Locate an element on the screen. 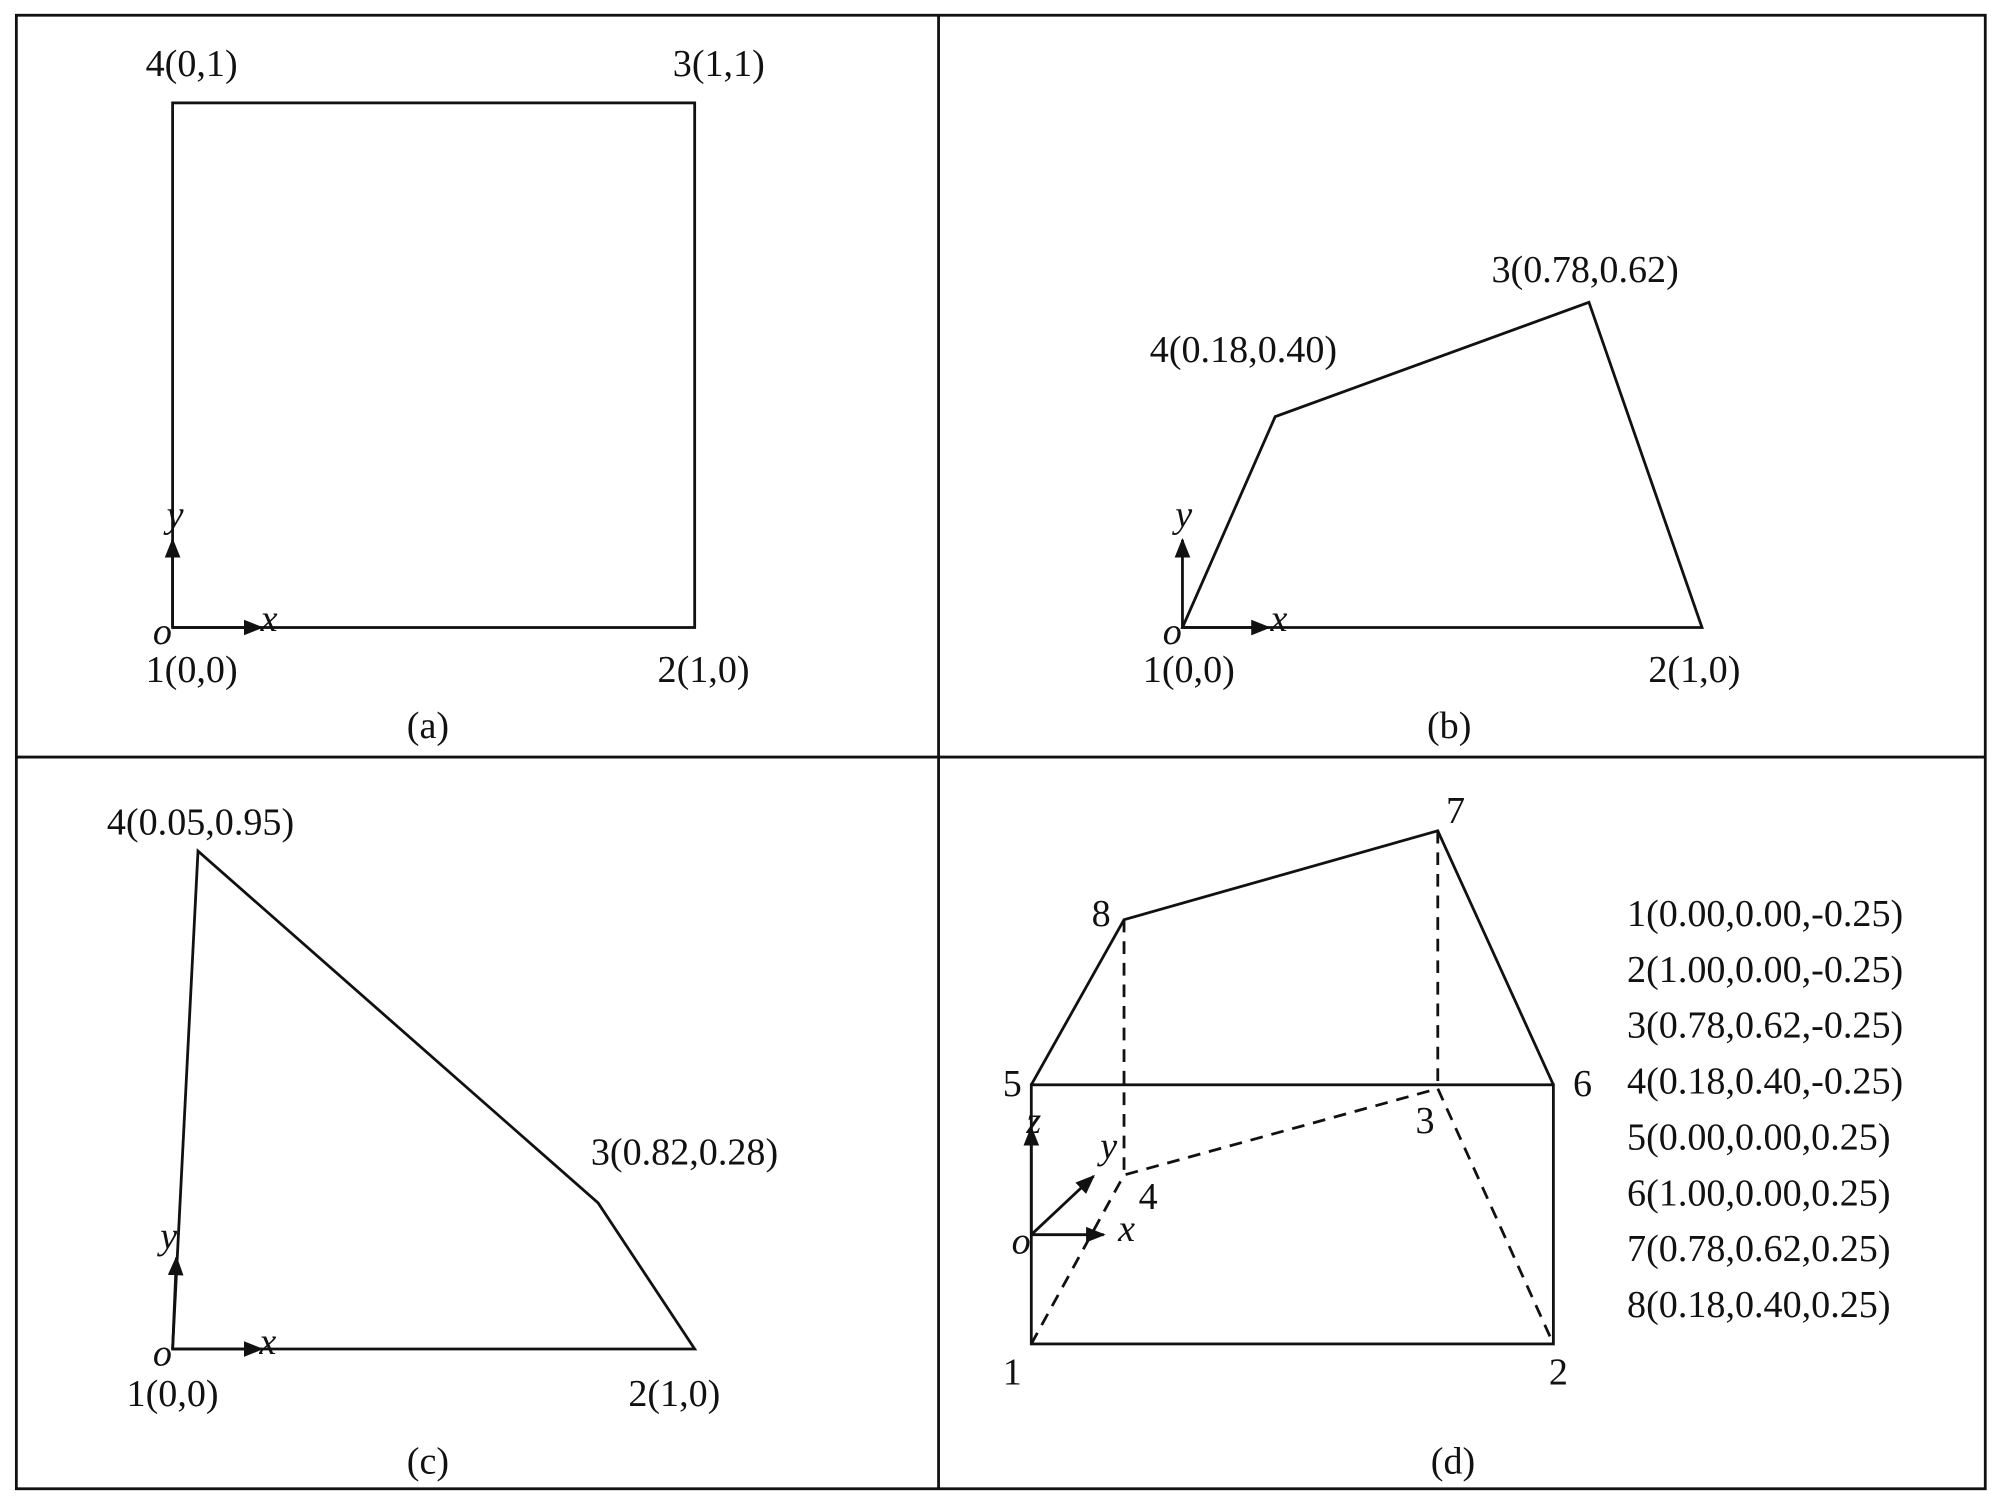  caption: (c) is located at coordinates (428, 1461).